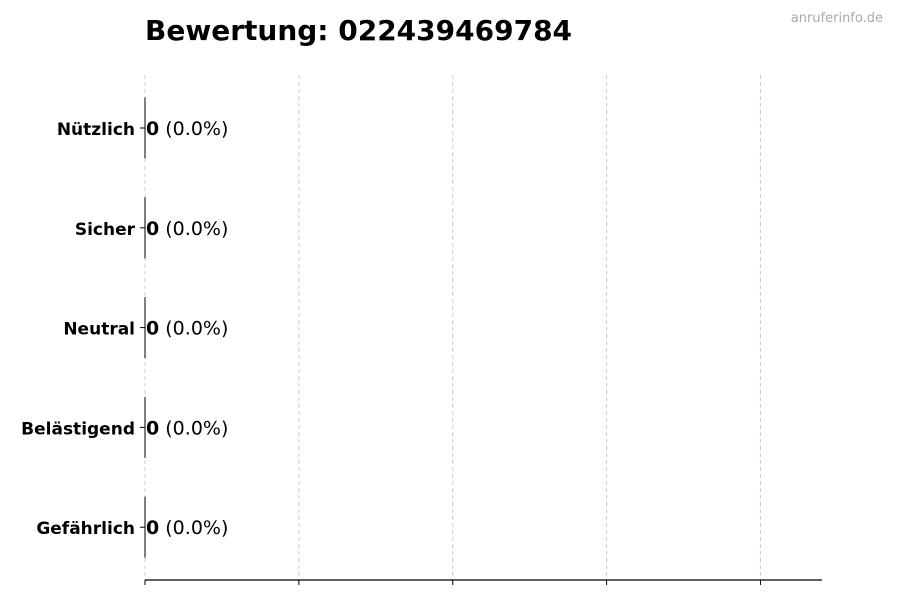 The height and width of the screenshot is (600, 900). What do you see at coordinates (837, 18) in the screenshot?
I see `watermark: anruferinfo.de` at bounding box center [837, 18].